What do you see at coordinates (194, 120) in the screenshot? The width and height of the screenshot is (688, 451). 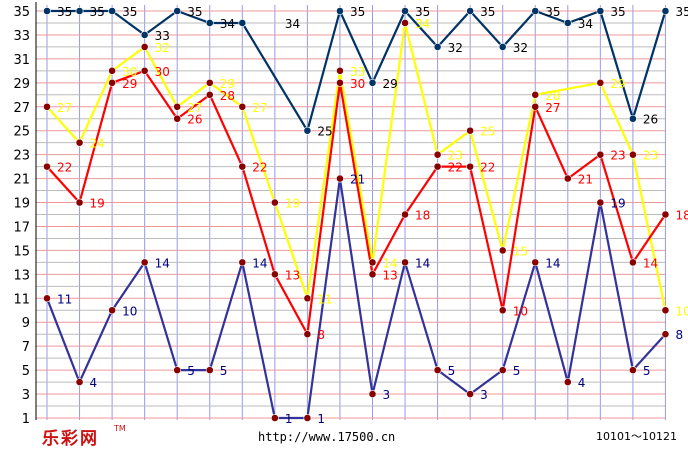 I see `data-label: 26` at bounding box center [194, 120].